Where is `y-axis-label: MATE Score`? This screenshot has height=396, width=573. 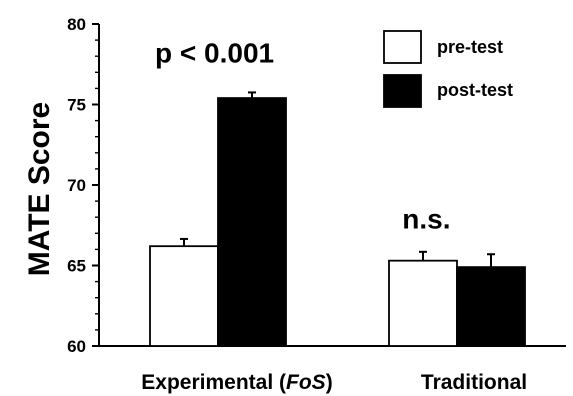 y-axis-label: MATE Score is located at coordinates (39, 189).